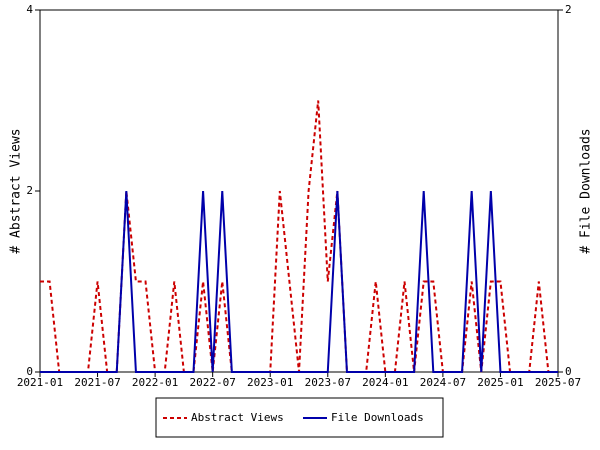 This screenshot has height=450, width=600. What do you see at coordinates (558, 382) in the screenshot?
I see `x-tick-label: 2025-07` at bounding box center [558, 382].